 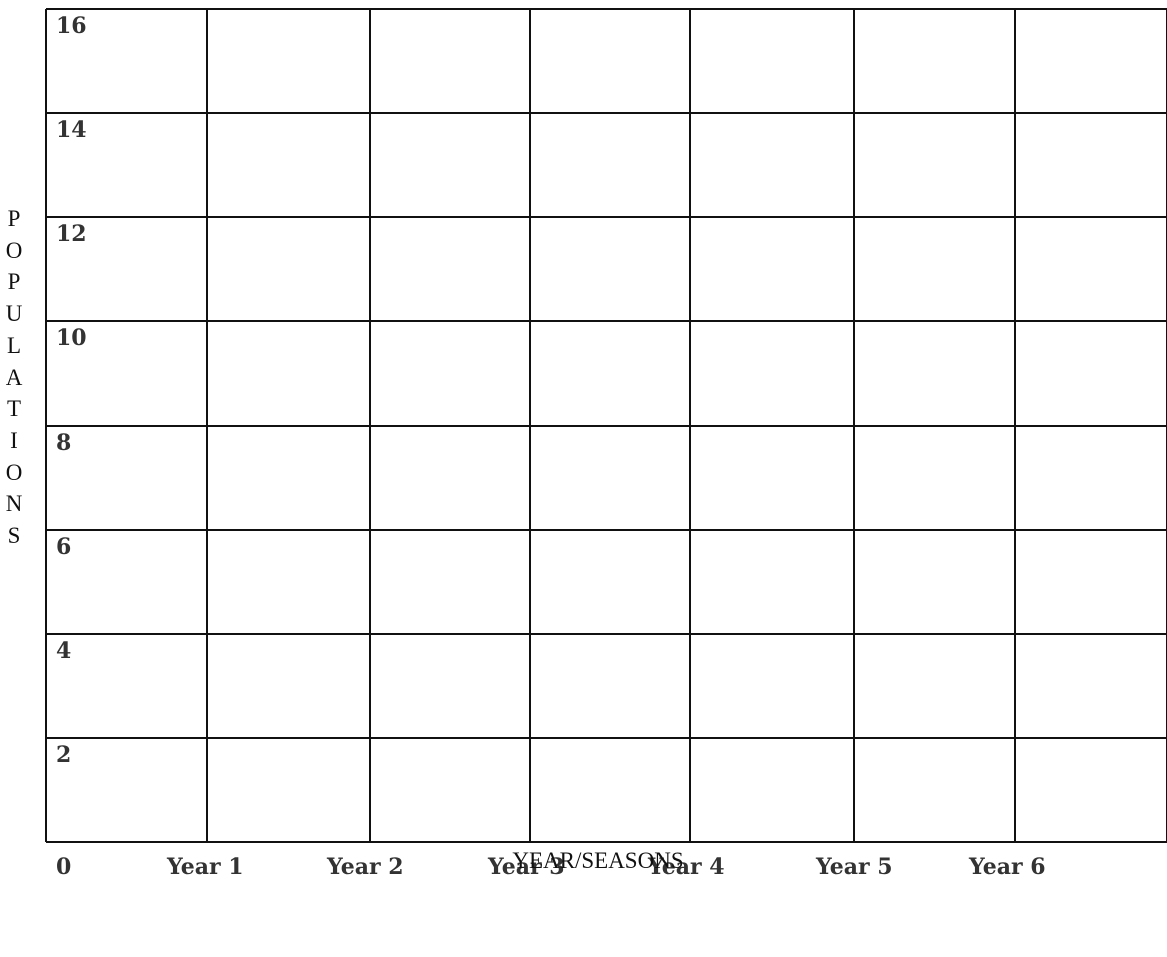 What do you see at coordinates (1007, 867) in the screenshot?
I see `x-tick-label: Year 6` at bounding box center [1007, 867].